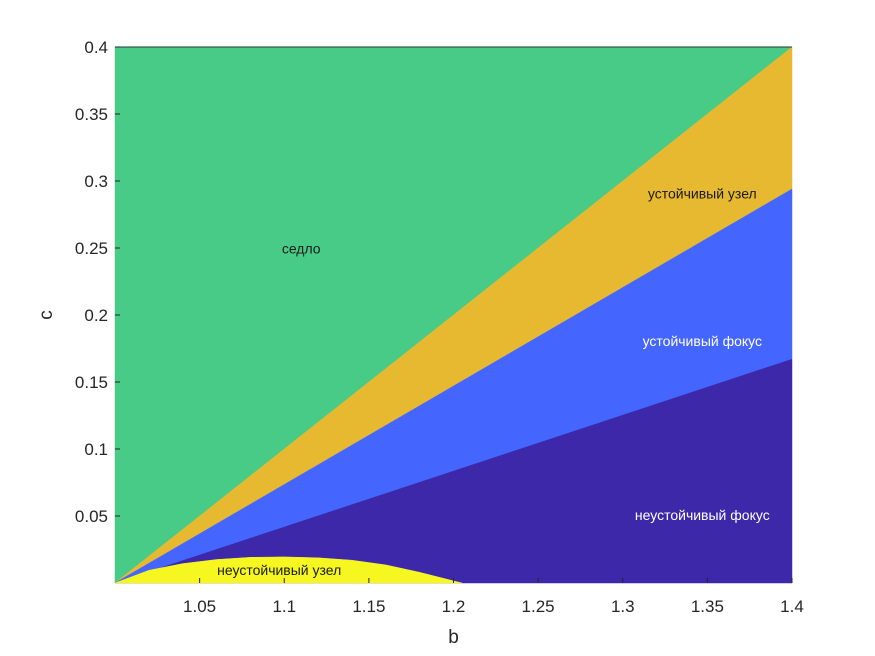 Image resolution: width=875 pixels, height=656 pixels. I want to click on x-tick-label: 1.4, so click(792, 606).